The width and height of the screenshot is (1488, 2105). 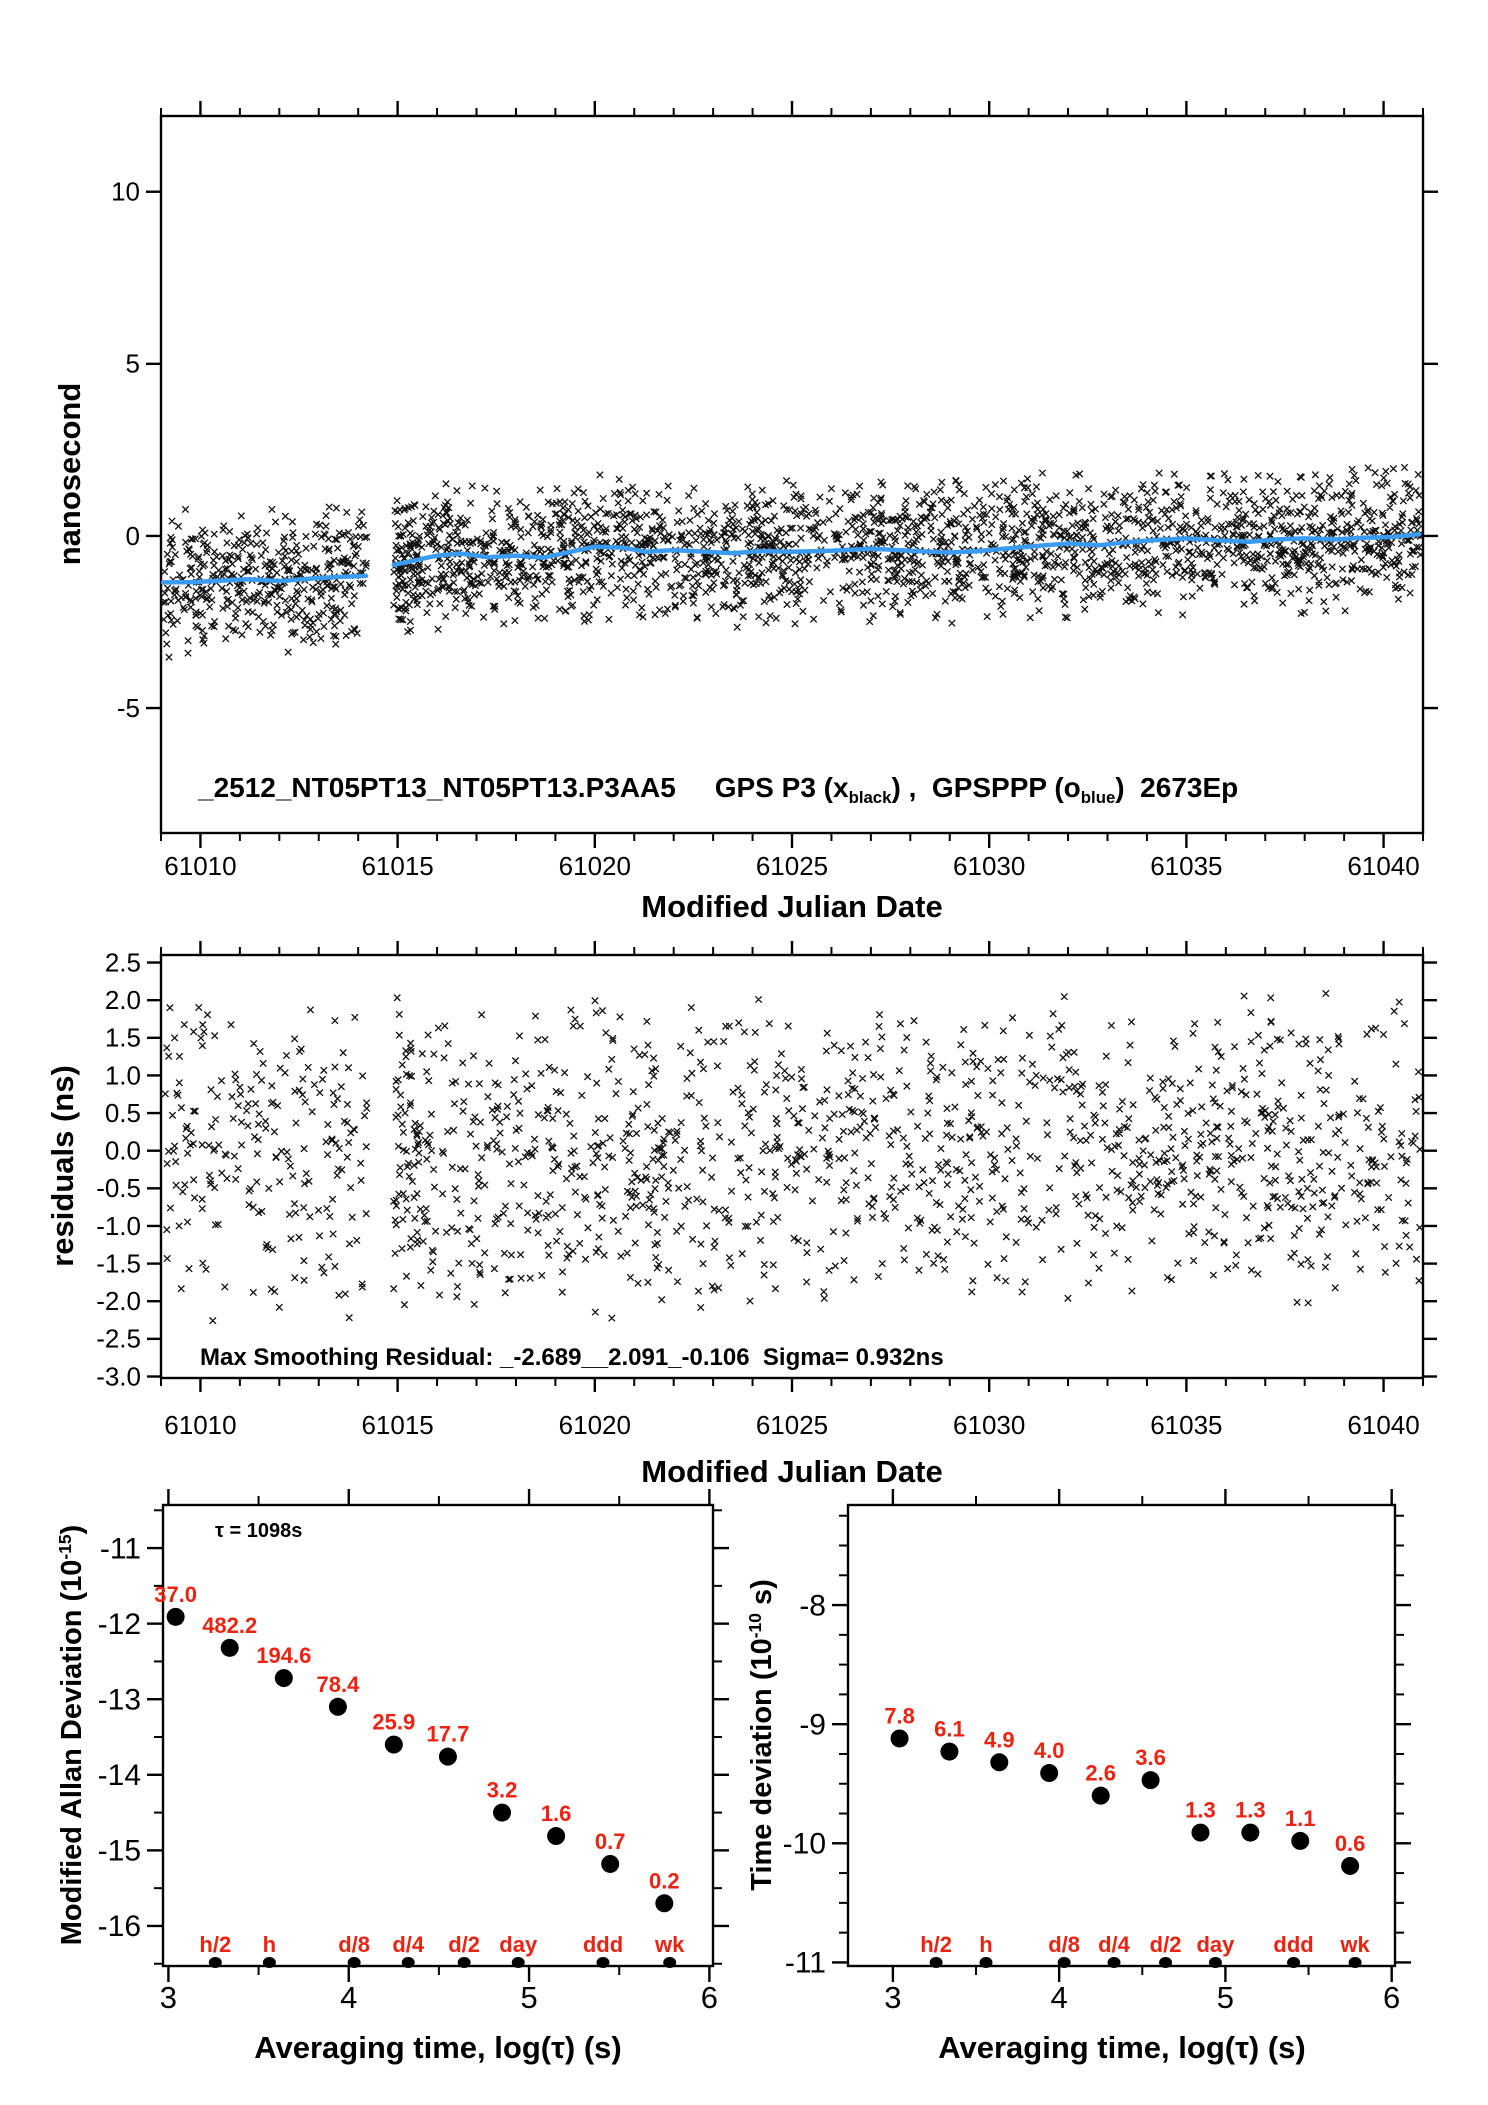 I want to click on svg-text: -16, so click(x=119, y=1926).